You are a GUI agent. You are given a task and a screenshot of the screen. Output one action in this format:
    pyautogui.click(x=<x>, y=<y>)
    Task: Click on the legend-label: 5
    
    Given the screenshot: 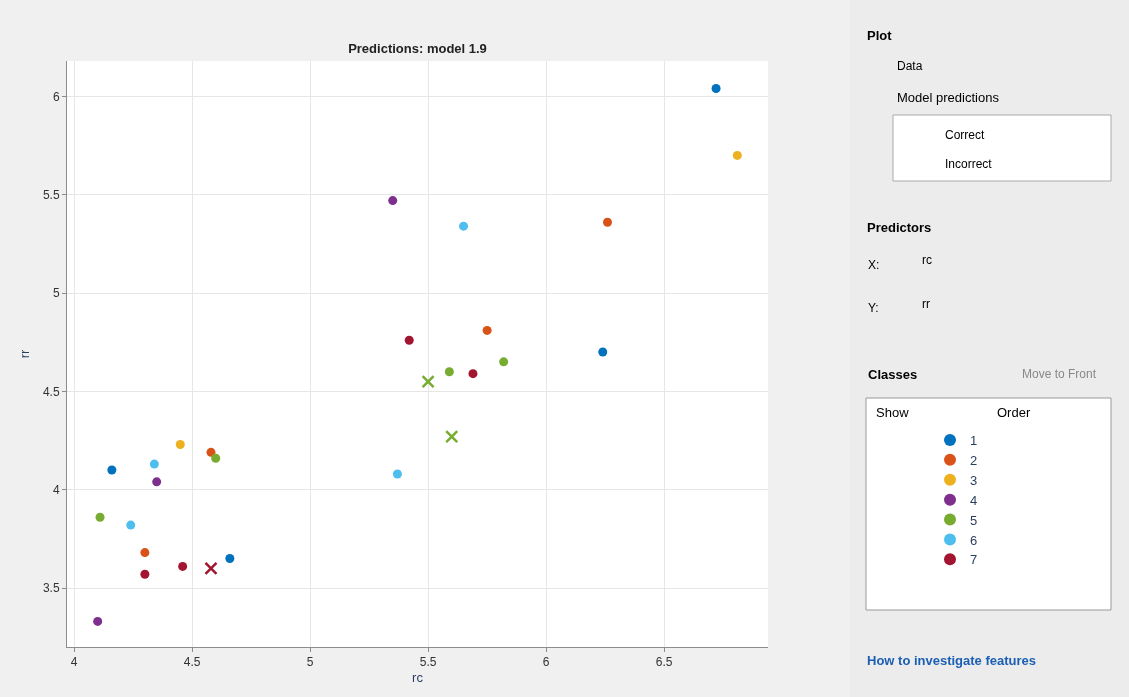 What is the action you would take?
    pyautogui.click(x=974, y=520)
    